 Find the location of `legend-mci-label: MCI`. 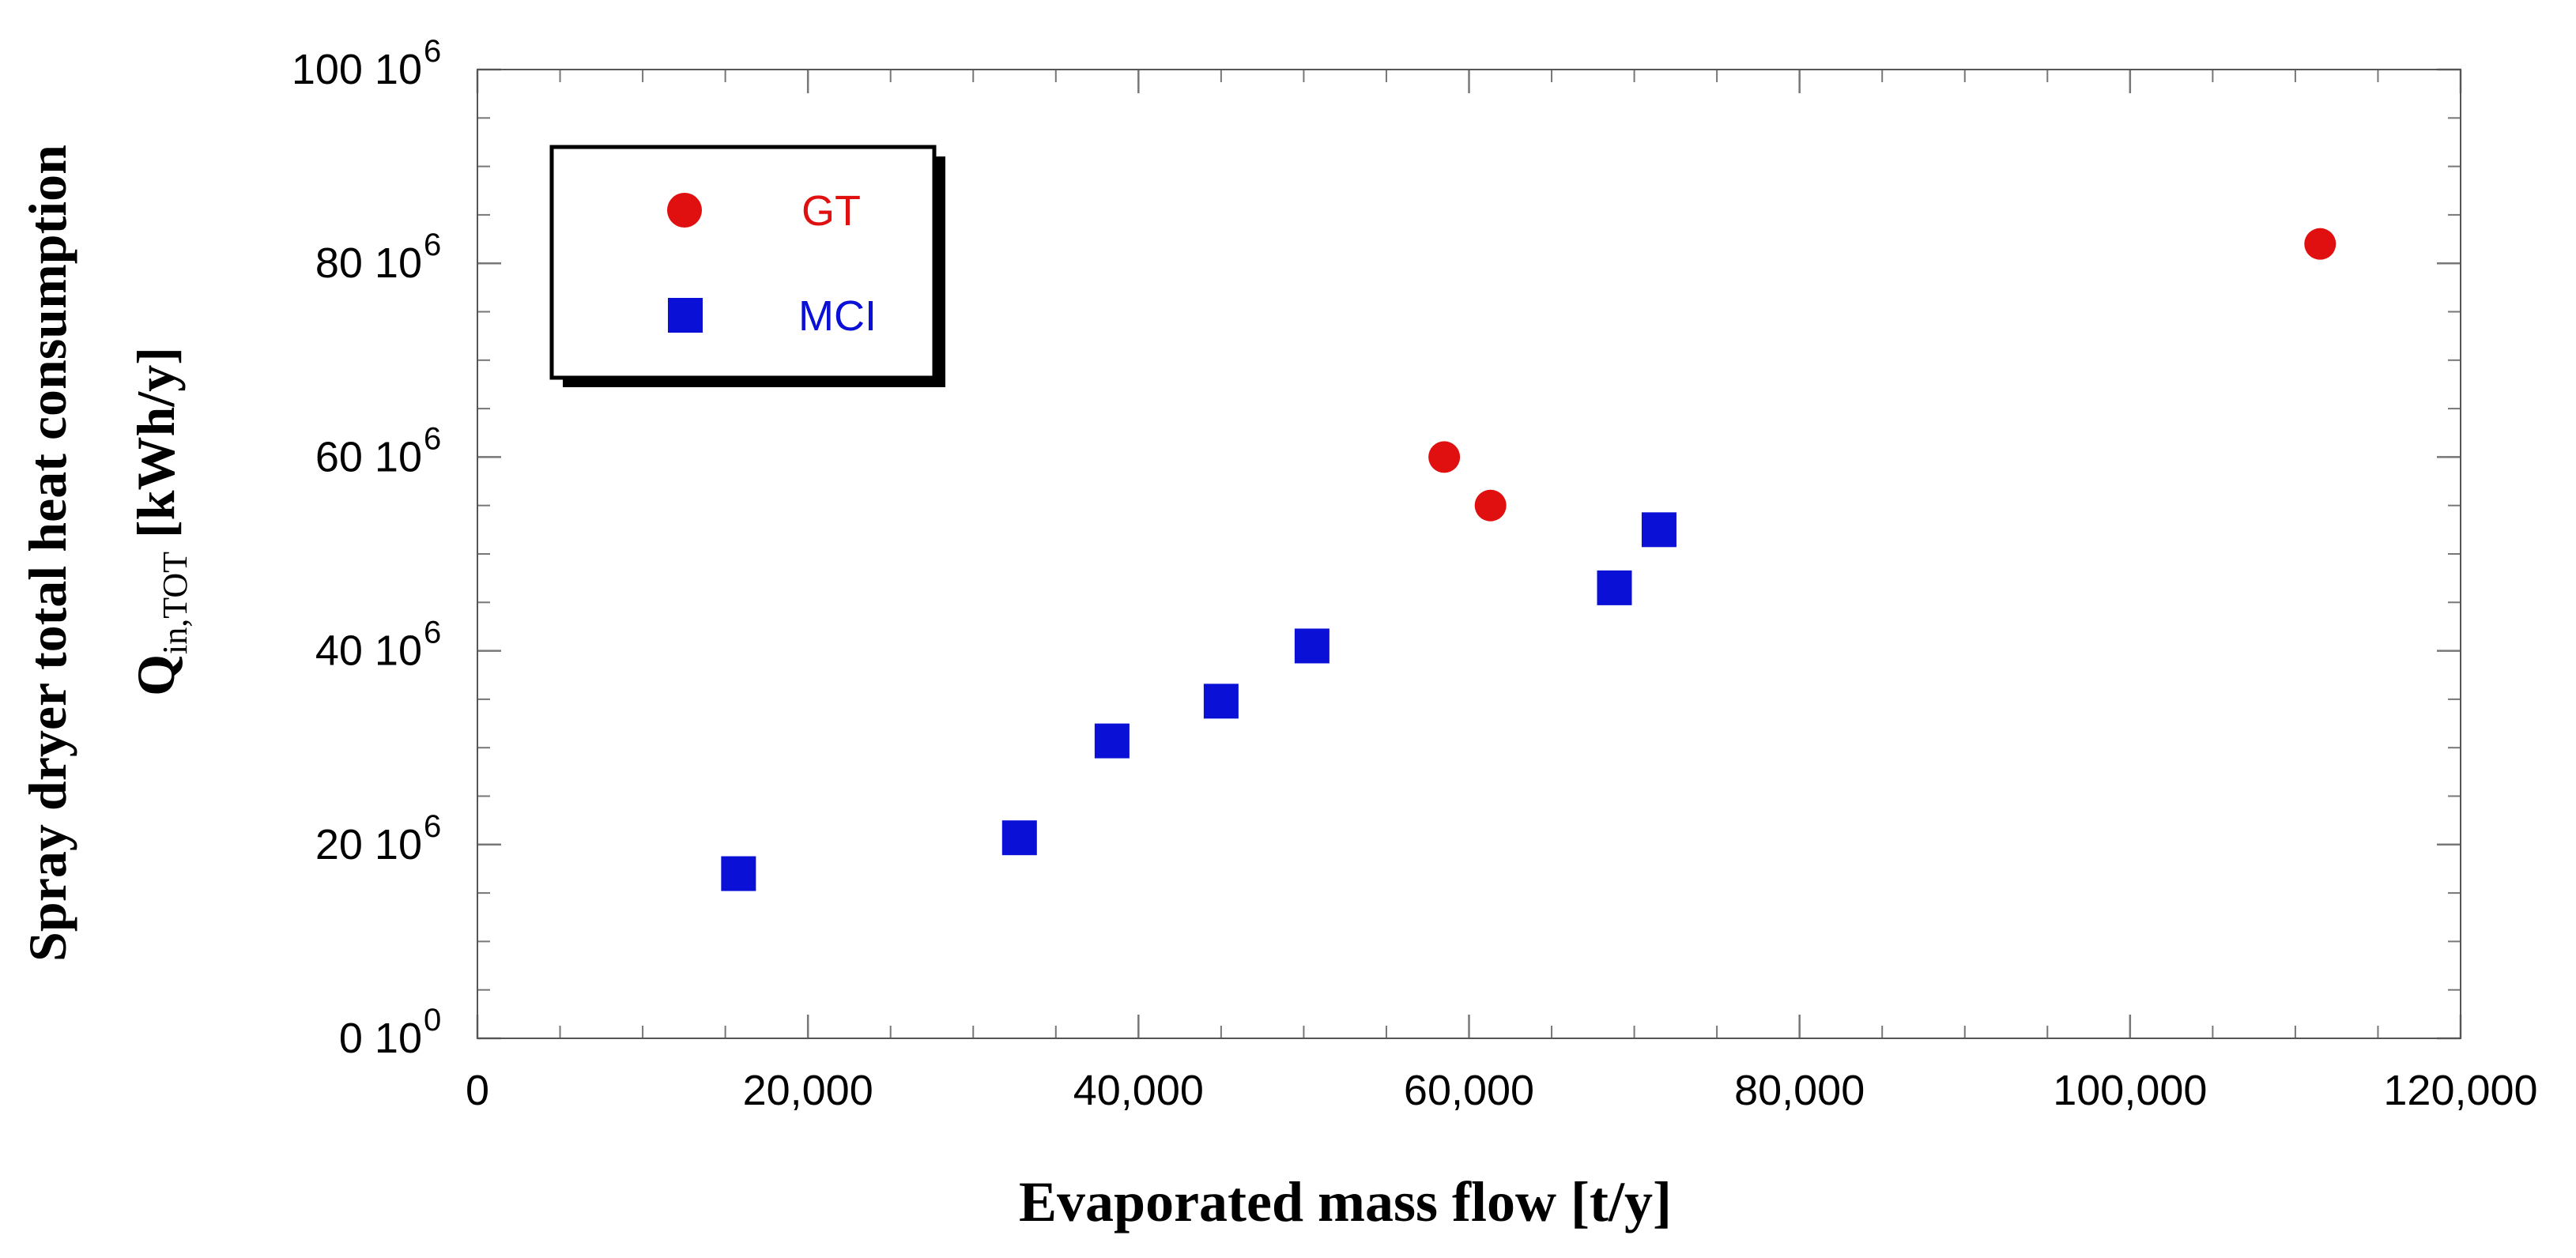

legend-mci-label: MCI is located at coordinates (837, 316).